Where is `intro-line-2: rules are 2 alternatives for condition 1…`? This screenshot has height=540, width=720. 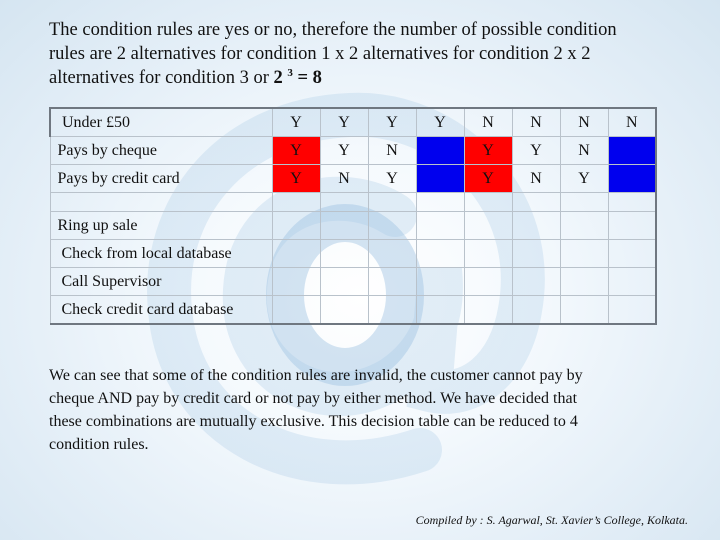 intro-line-2: rules are 2 alternatives for condition 1… is located at coordinates (320, 54).